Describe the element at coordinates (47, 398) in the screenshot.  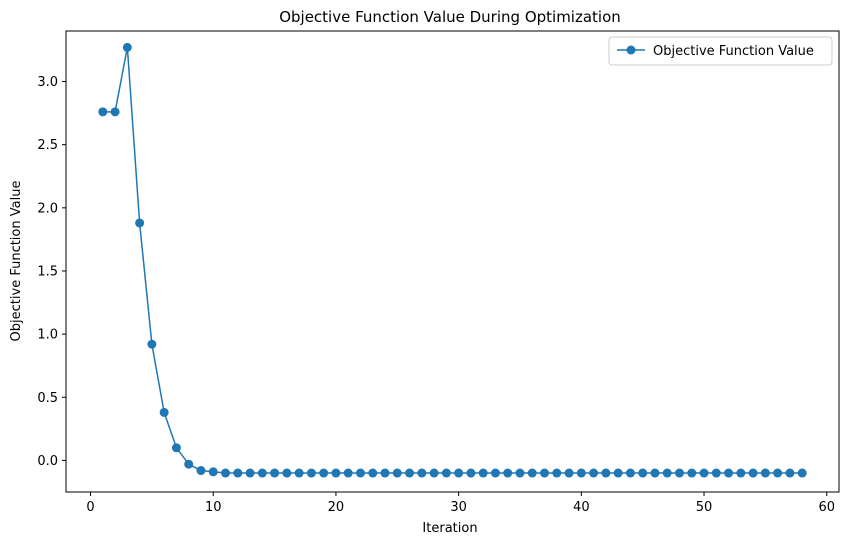
I see `y-tick-label: 0.5` at that location.